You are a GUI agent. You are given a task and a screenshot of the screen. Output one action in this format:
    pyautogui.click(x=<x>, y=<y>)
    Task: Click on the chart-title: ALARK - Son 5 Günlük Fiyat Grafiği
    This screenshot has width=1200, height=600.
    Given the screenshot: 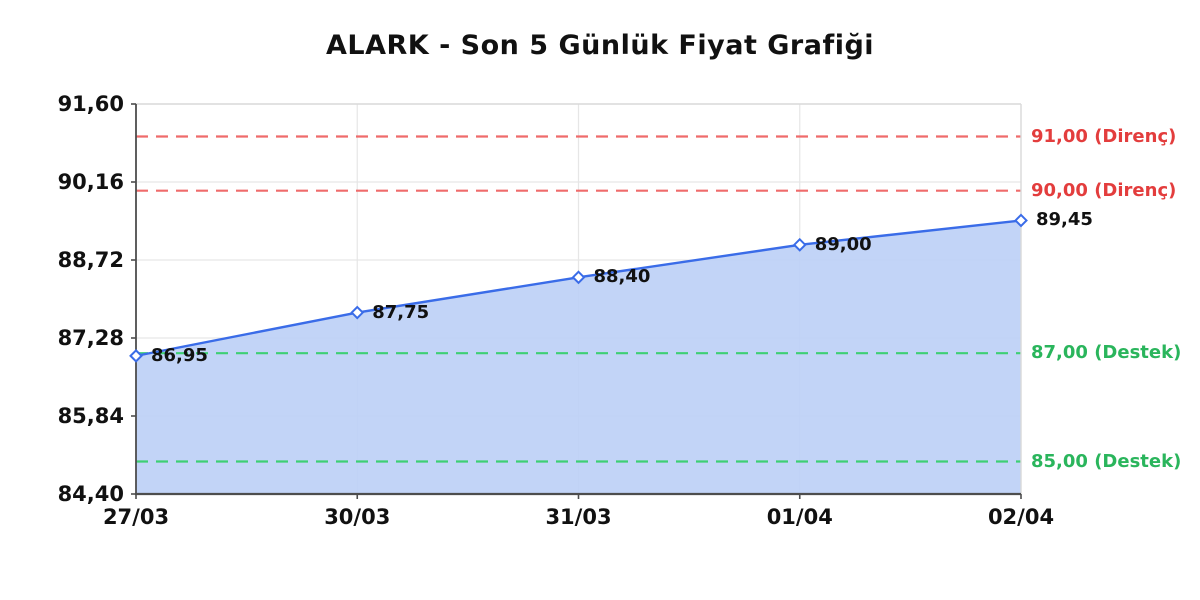 What is the action you would take?
    pyautogui.click(x=600, y=45)
    